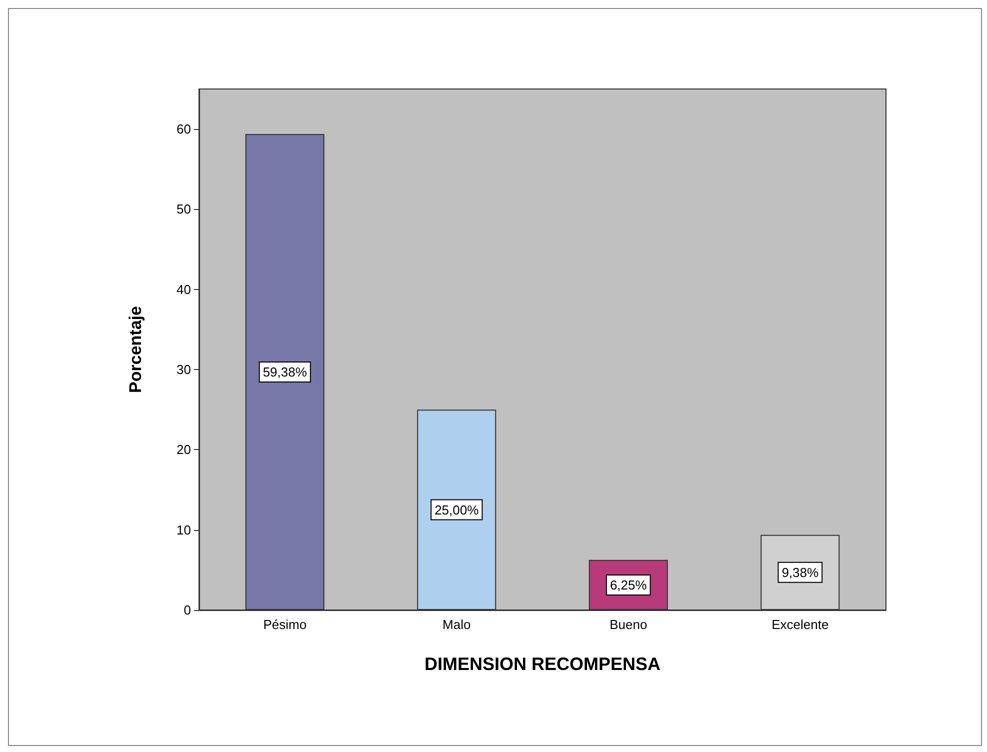 The height and width of the screenshot is (752, 987). What do you see at coordinates (183, 129) in the screenshot?
I see `y-tick-label: 60` at bounding box center [183, 129].